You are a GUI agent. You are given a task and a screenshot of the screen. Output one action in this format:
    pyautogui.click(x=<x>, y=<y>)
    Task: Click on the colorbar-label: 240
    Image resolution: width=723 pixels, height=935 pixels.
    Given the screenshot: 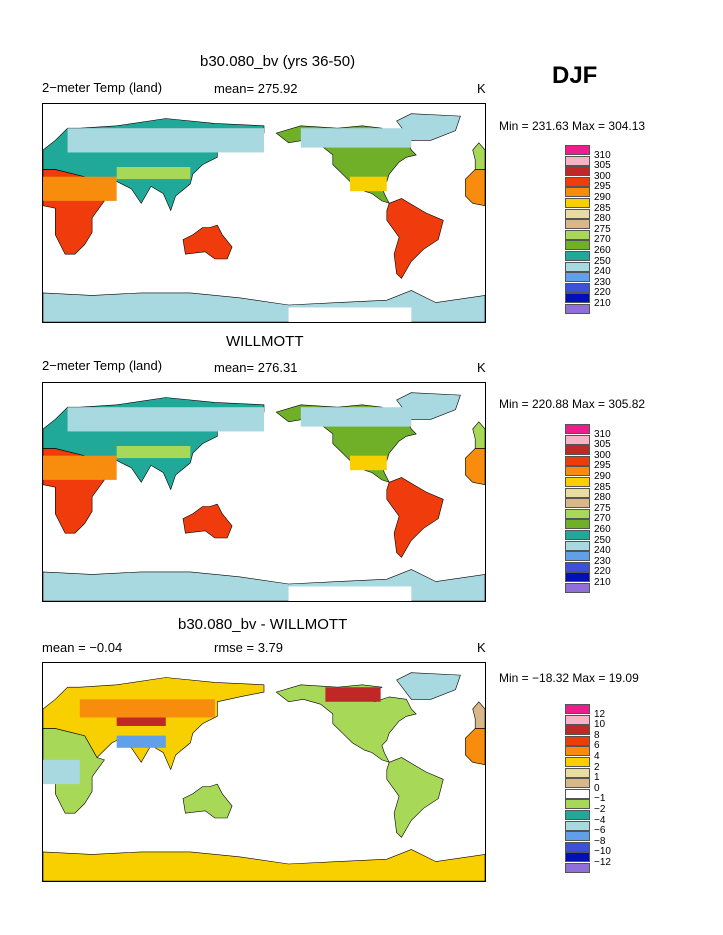 What is the action you would take?
    pyautogui.click(x=602, y=551)
    